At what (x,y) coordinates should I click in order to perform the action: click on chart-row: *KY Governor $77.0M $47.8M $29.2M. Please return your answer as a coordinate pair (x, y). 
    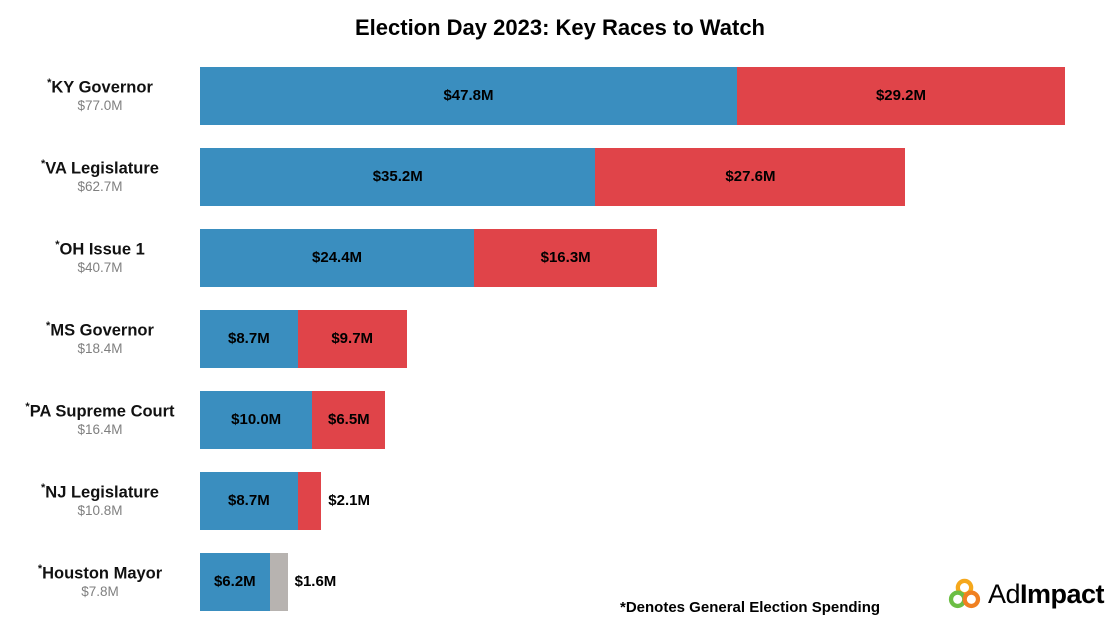
    Looking at the image, I should click on (532, 95).